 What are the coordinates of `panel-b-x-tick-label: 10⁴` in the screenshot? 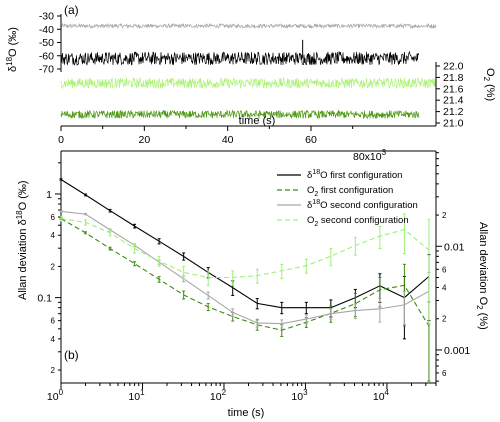 It's located at (381, 395).